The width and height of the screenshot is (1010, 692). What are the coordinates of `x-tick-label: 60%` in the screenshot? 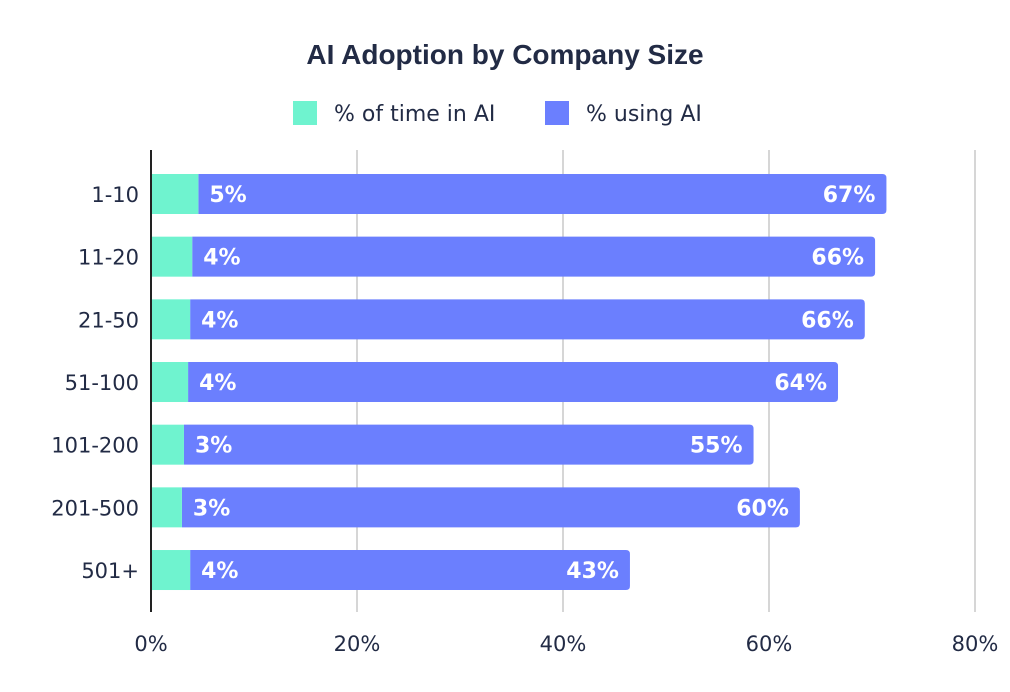 It's located at (769, 644).